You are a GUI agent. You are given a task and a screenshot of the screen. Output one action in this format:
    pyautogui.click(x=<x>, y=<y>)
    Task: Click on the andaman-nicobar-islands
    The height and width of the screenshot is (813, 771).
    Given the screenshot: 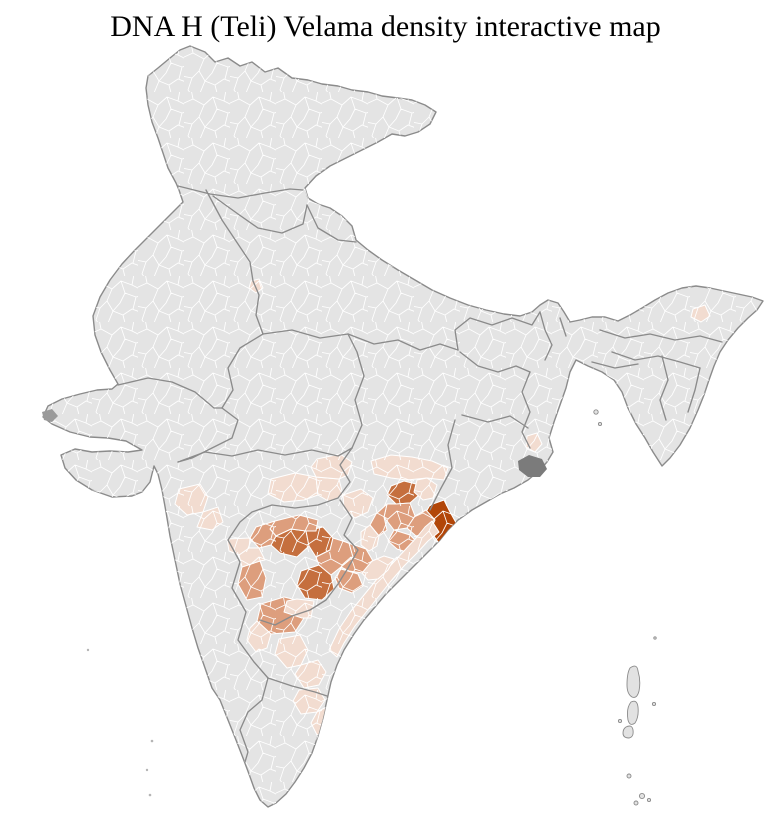 What is the action you would take?
    pyautogui.click(x=637, y=721)
    